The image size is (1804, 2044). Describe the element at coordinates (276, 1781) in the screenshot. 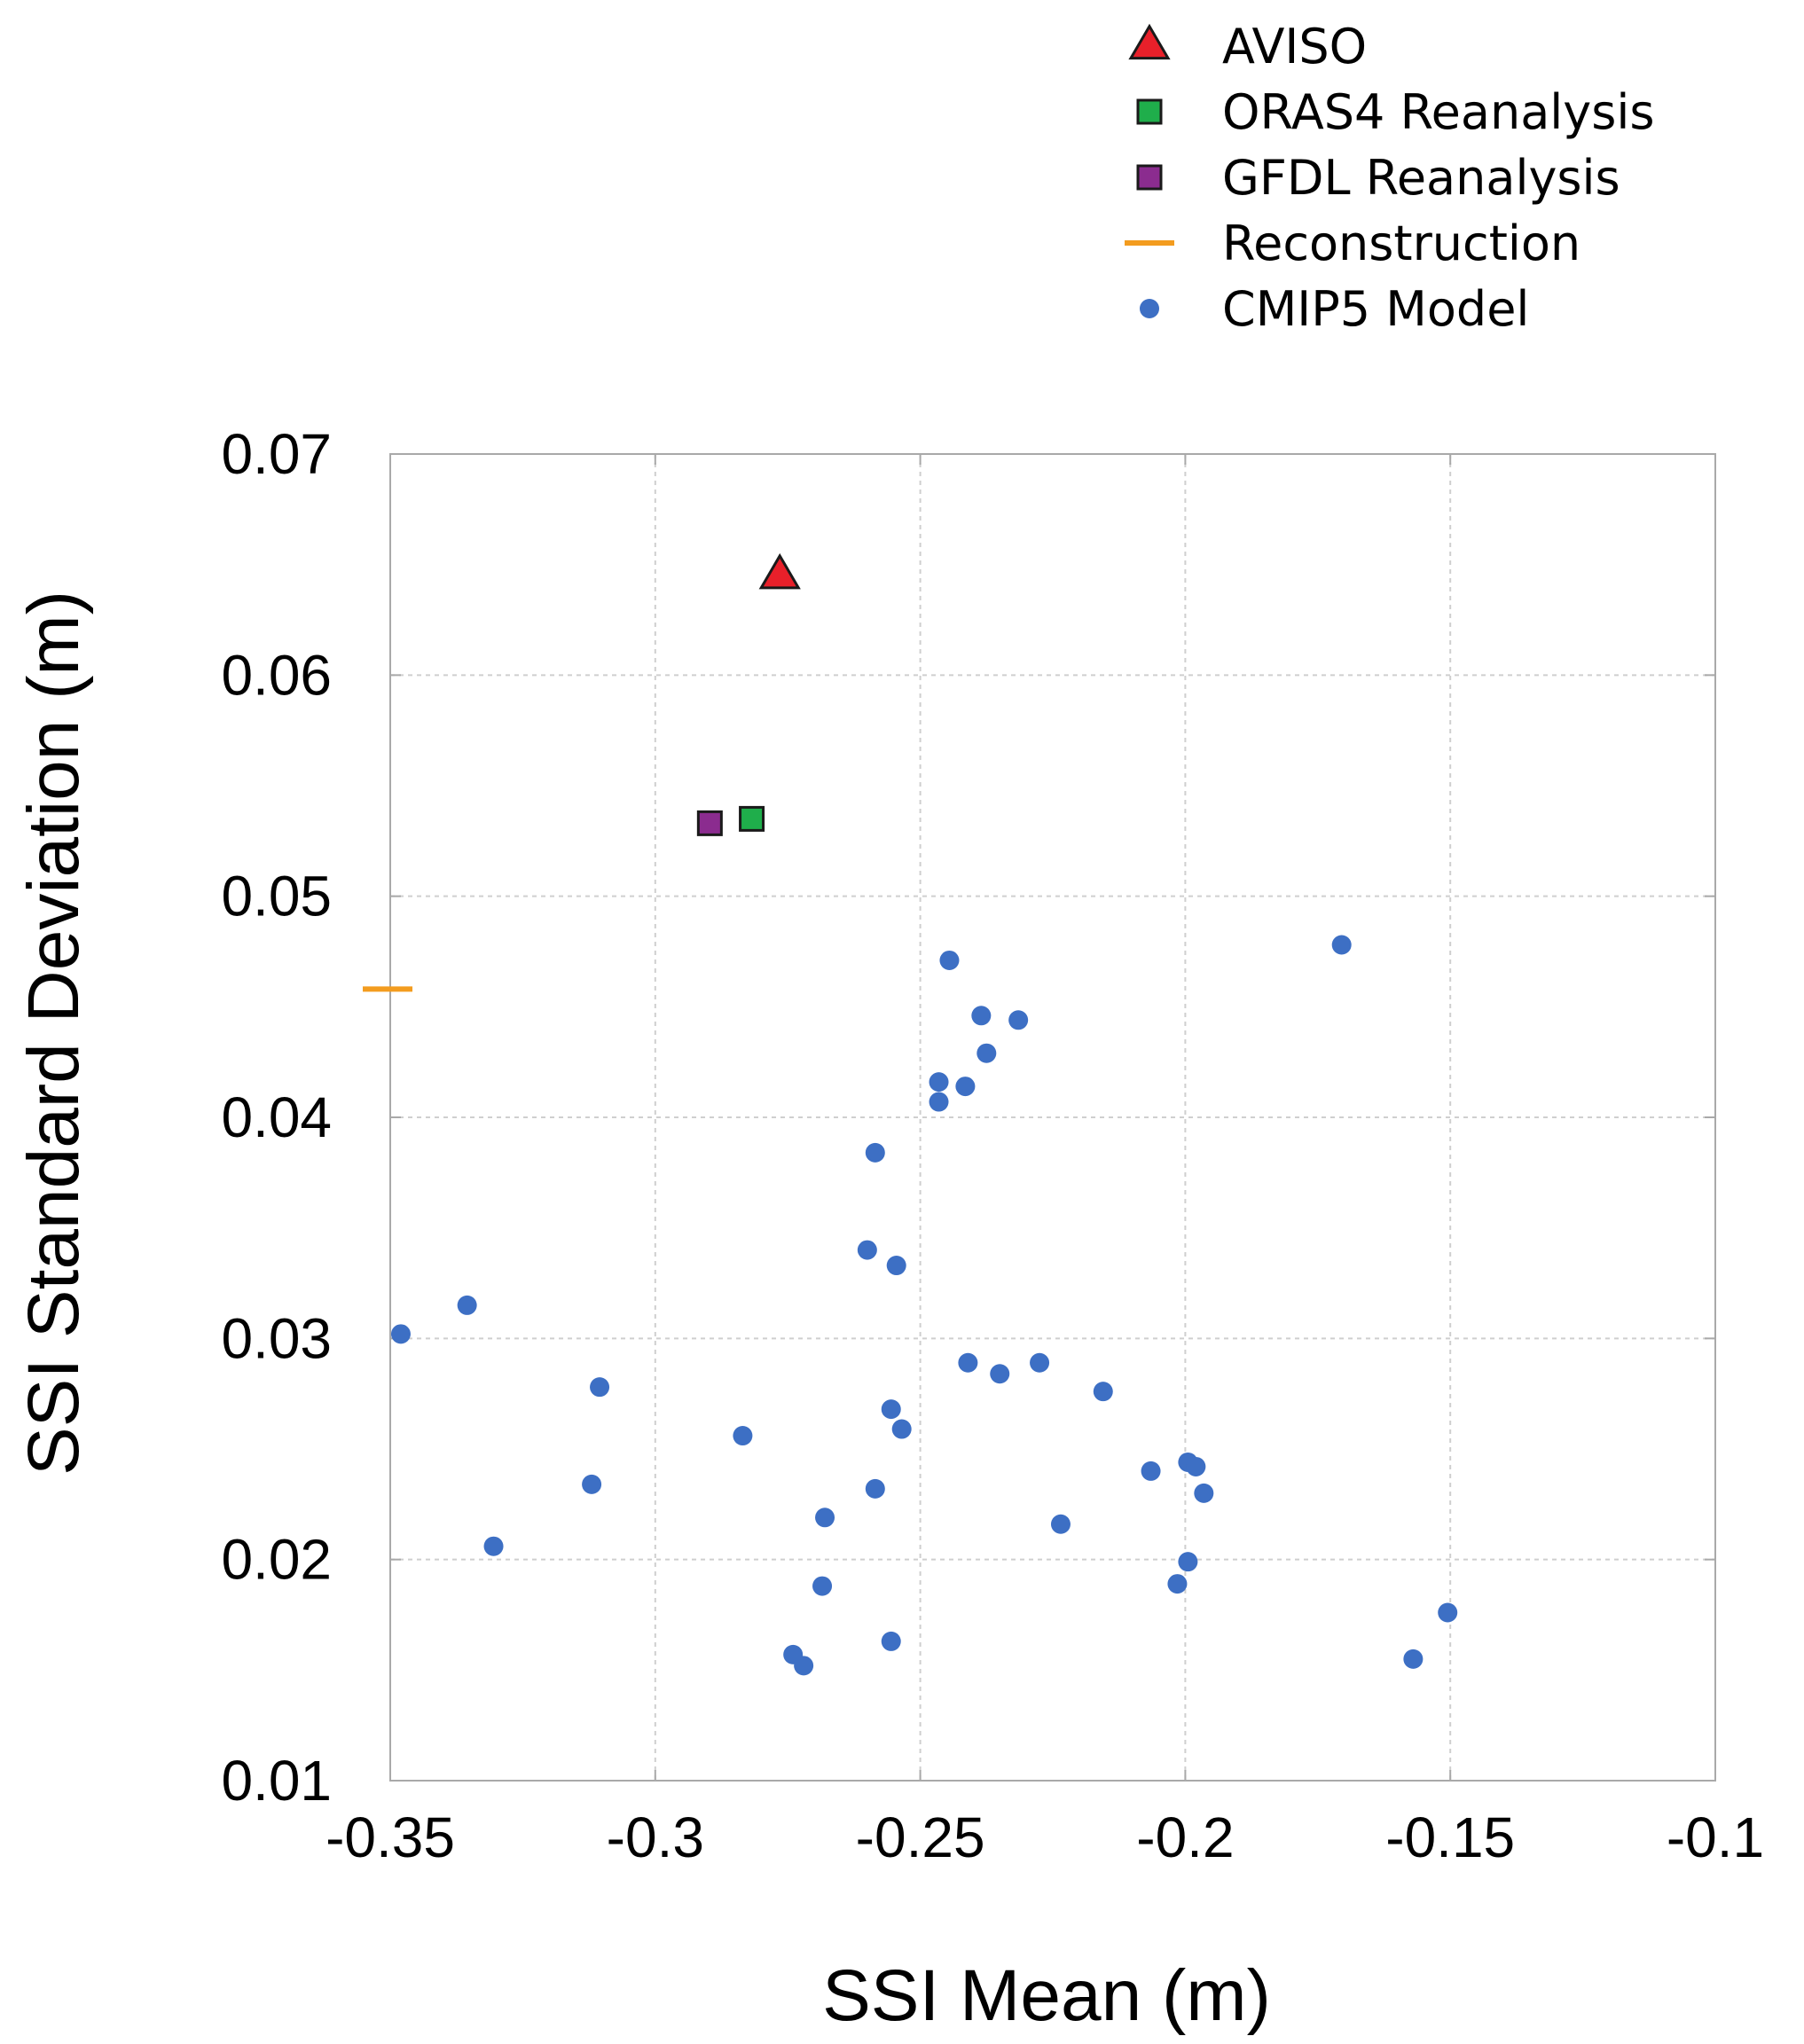

I see `y-tick-label: 0.01` at that location.